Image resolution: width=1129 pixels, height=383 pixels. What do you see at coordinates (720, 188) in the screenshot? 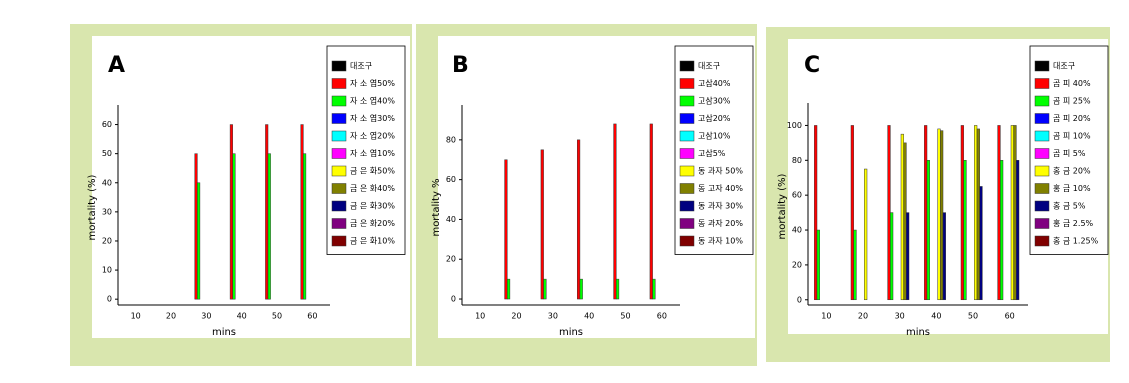
I see `legend-label: 동 고자 40%` at bounding box center [720, 188].